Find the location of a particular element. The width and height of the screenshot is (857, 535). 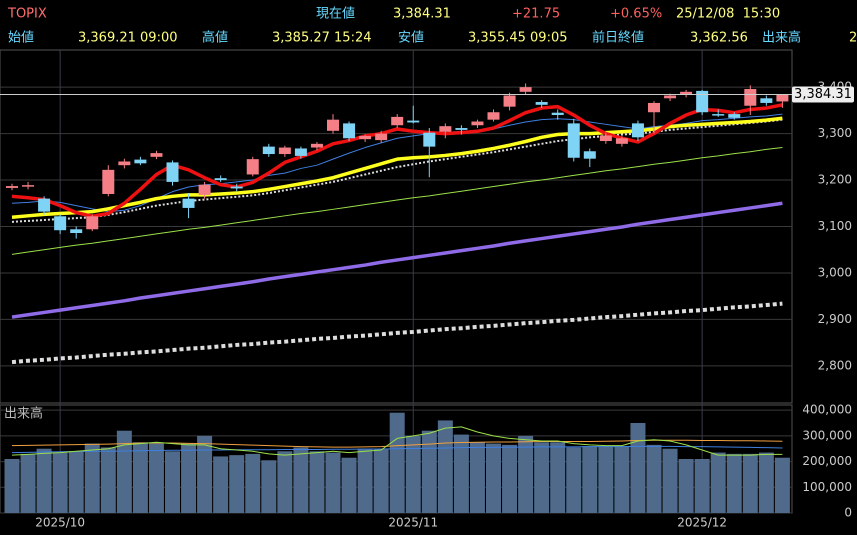

high: 3,385.27 15:24 is located at coordinates (322, 38).